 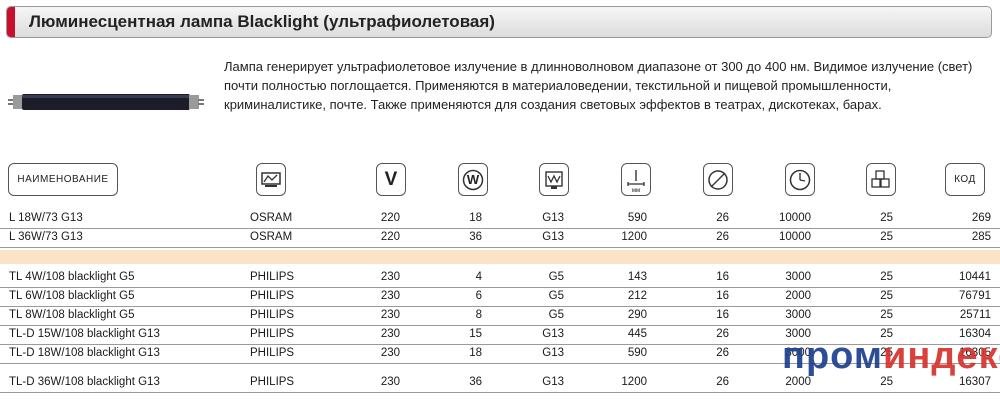 I want to click on length-unit: мм, so click(x=636, y=191).